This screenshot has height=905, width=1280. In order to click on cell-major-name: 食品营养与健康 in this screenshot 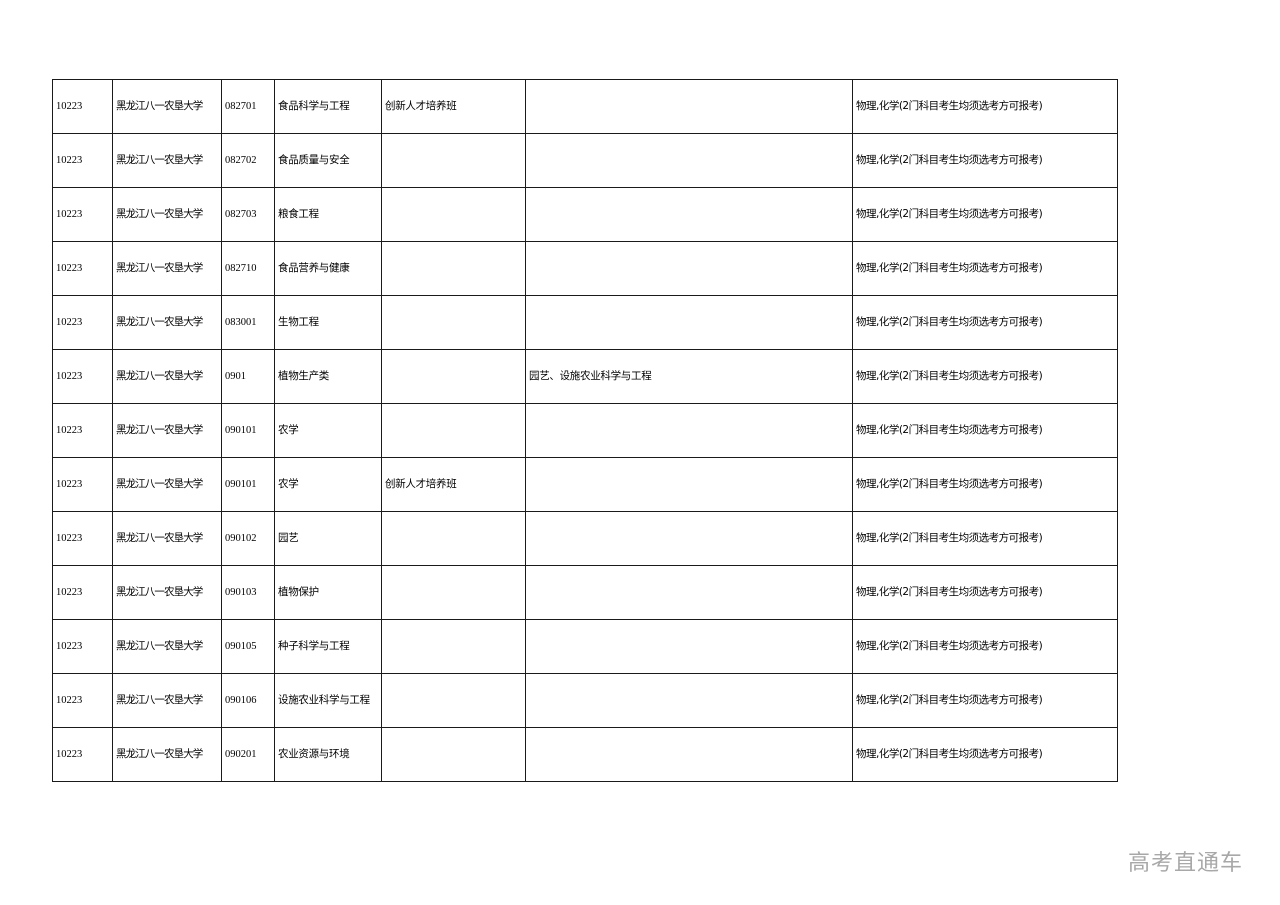, I will do `click(328, 268)`.